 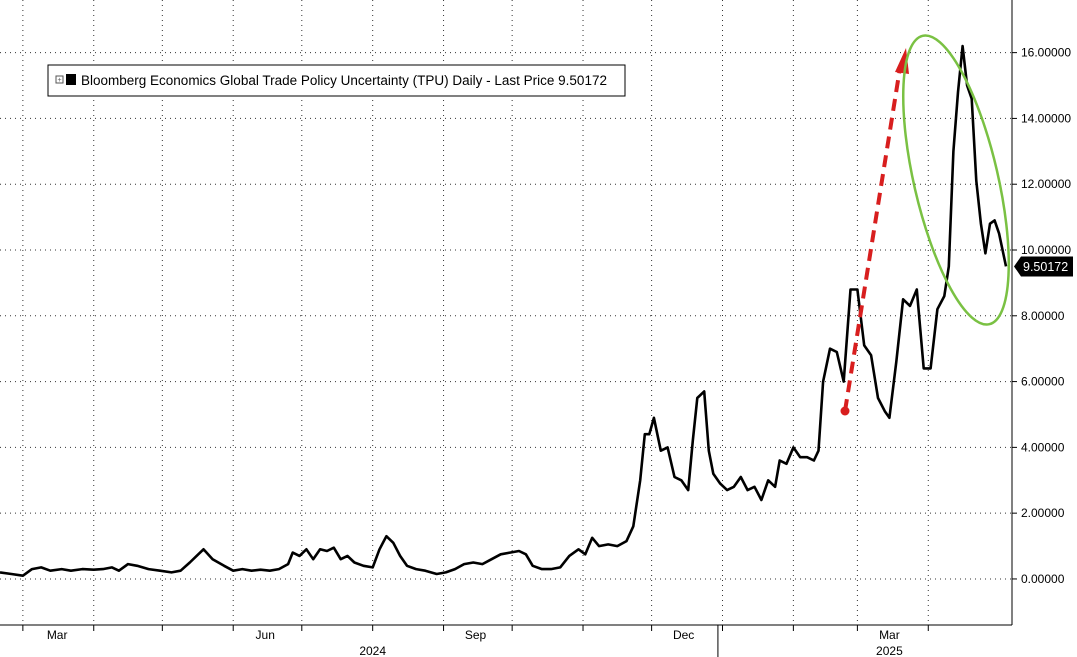 I want to click on legend-swatch, so click(x=71, y=79).